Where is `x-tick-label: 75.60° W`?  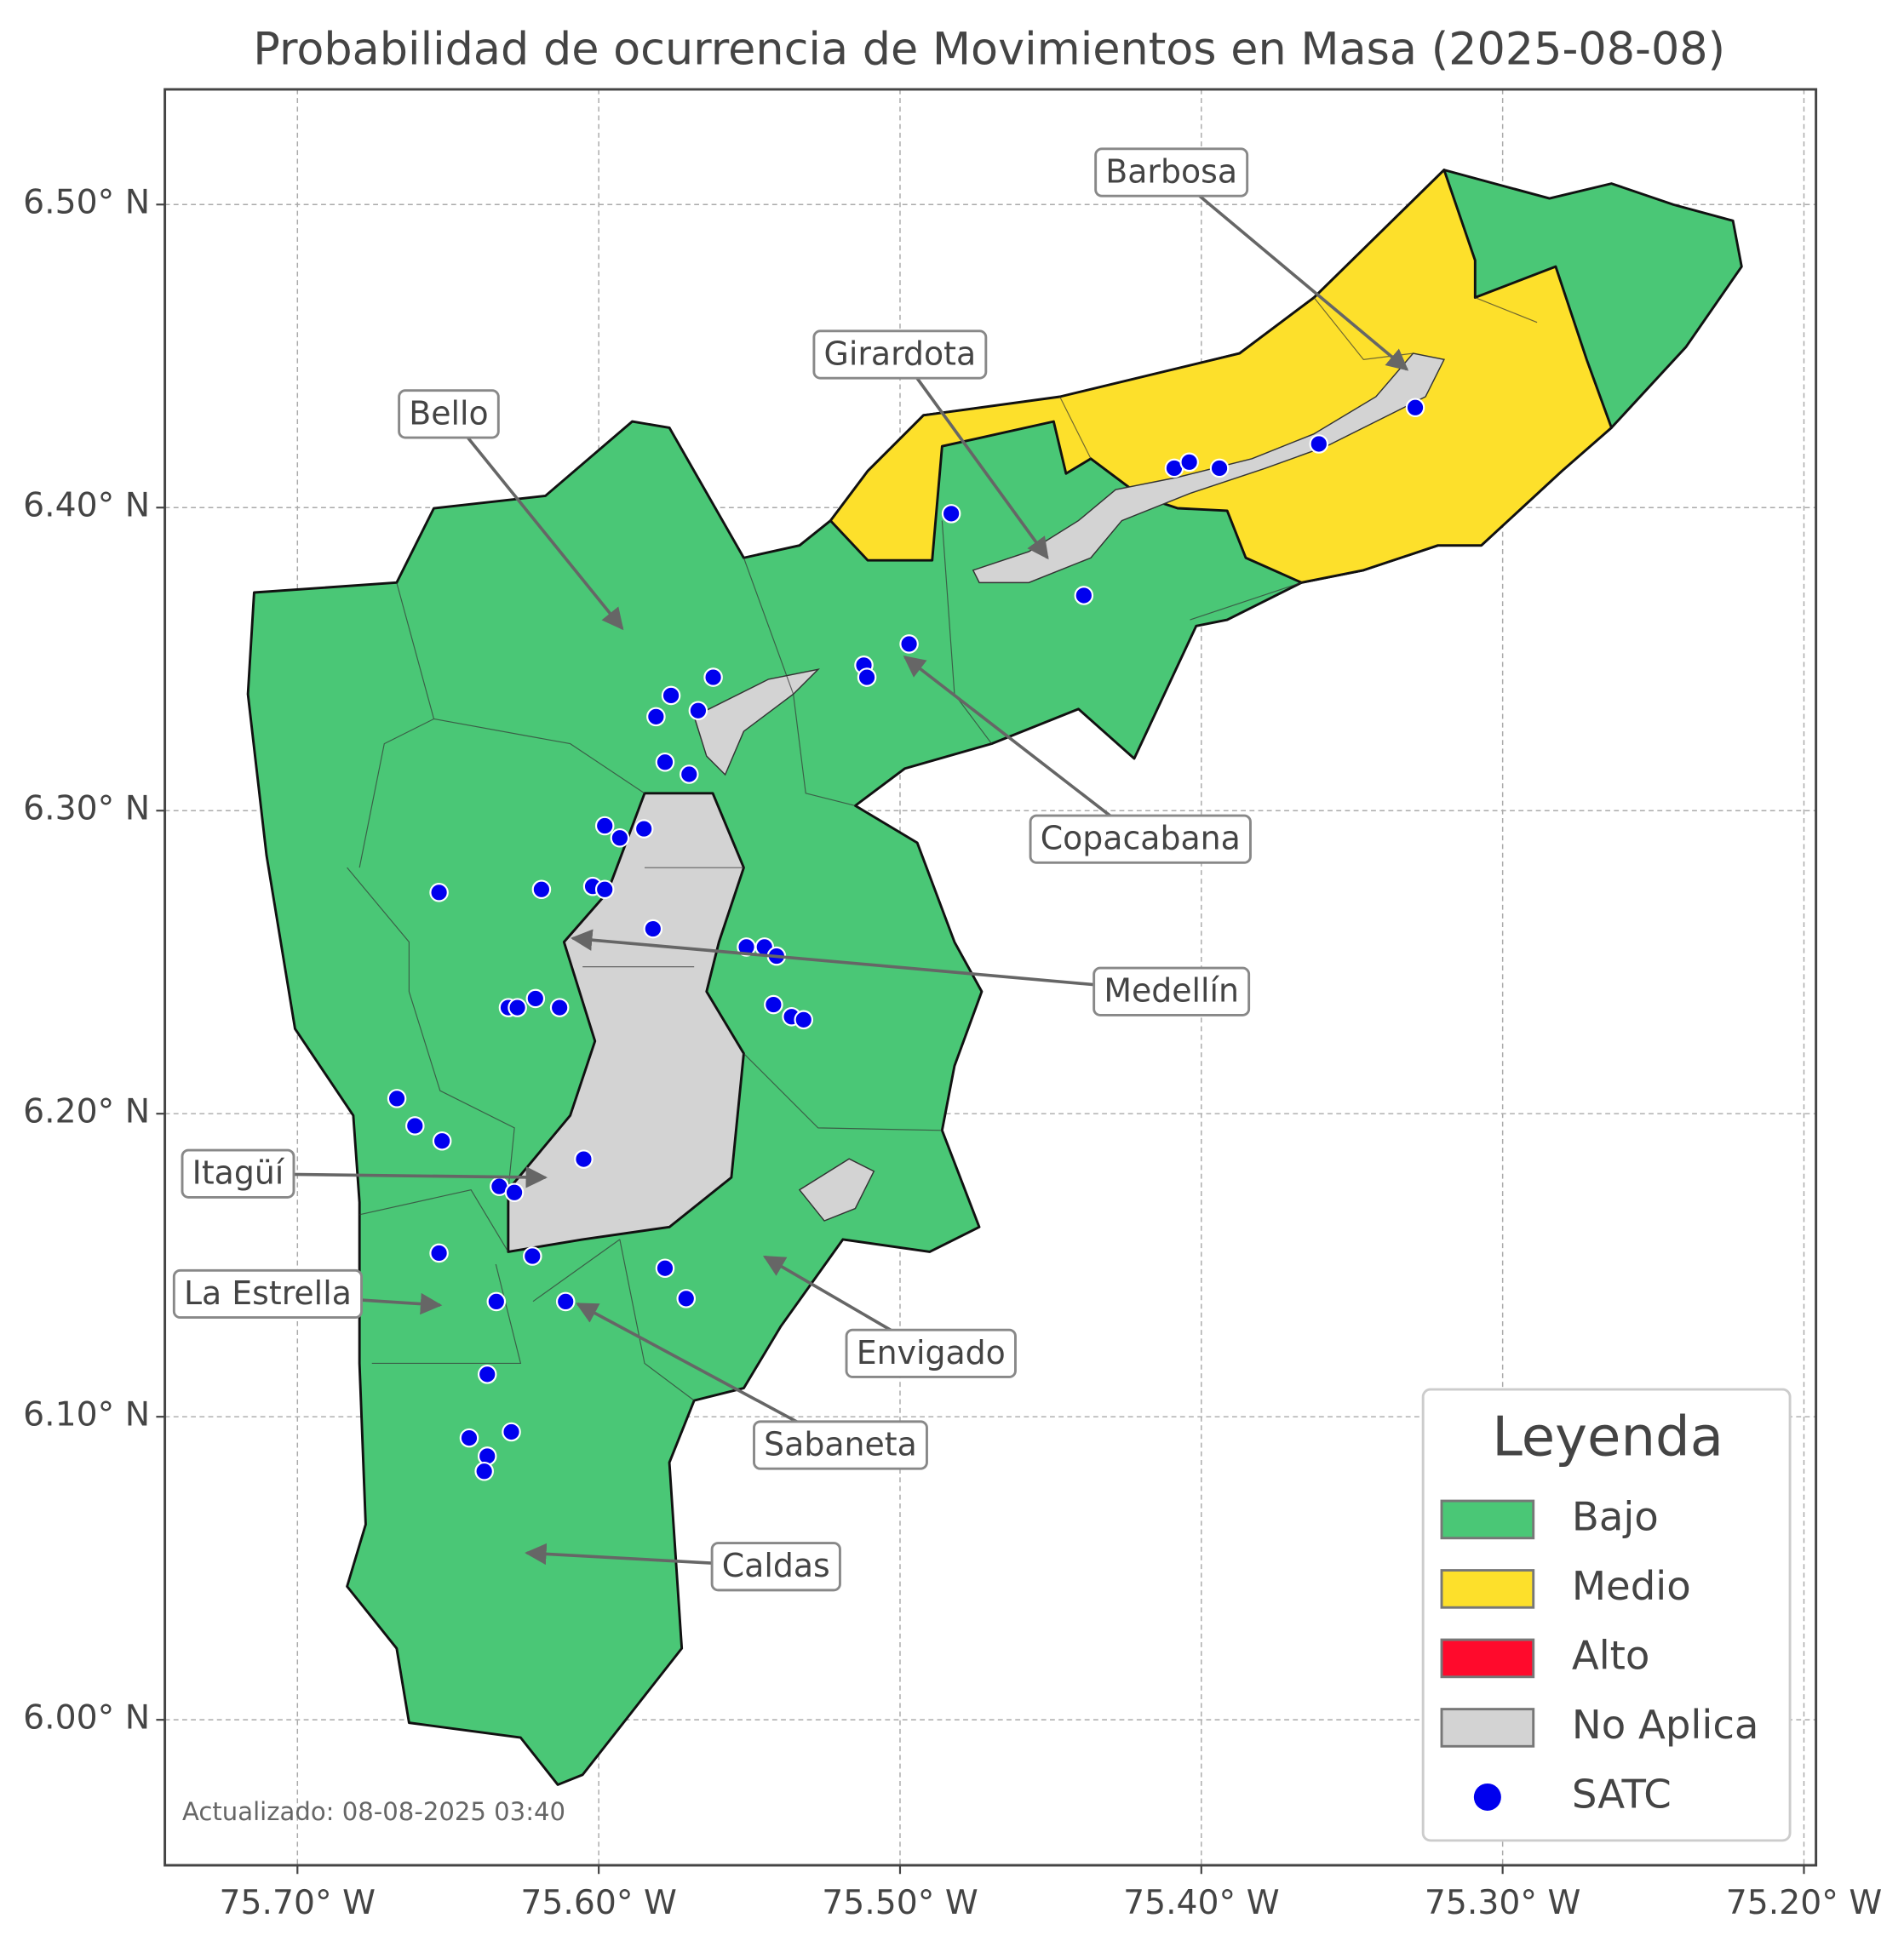
x-tick-label: 75.60° W is located at coordinates (598, 1903).